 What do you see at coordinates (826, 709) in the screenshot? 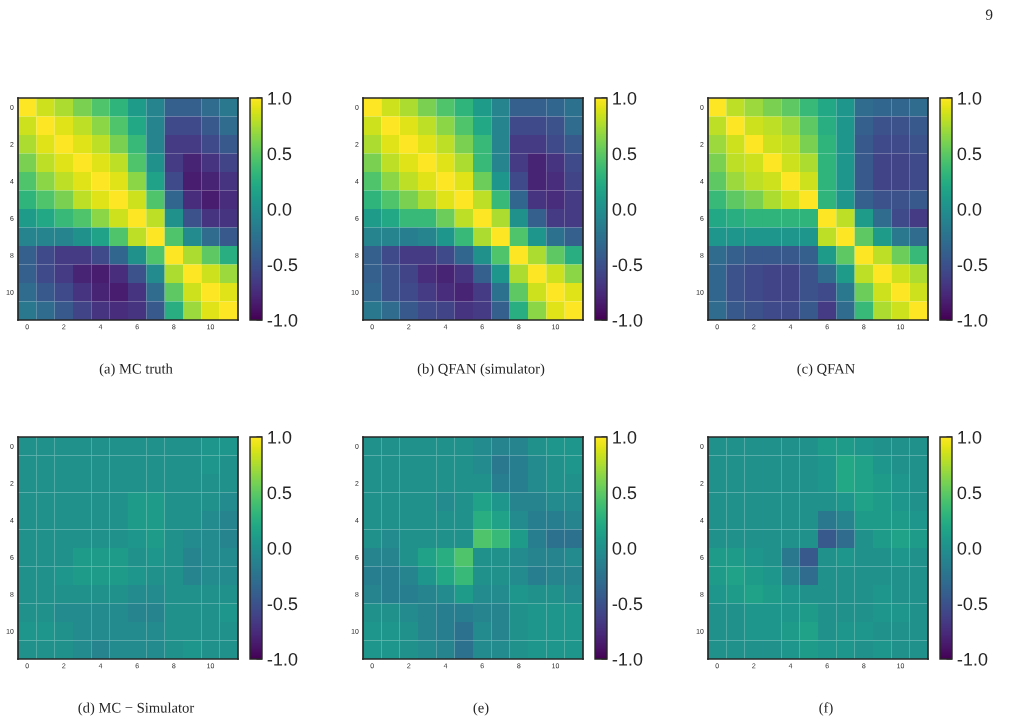
I see `text: (f)` at bounding box center [826, 709].